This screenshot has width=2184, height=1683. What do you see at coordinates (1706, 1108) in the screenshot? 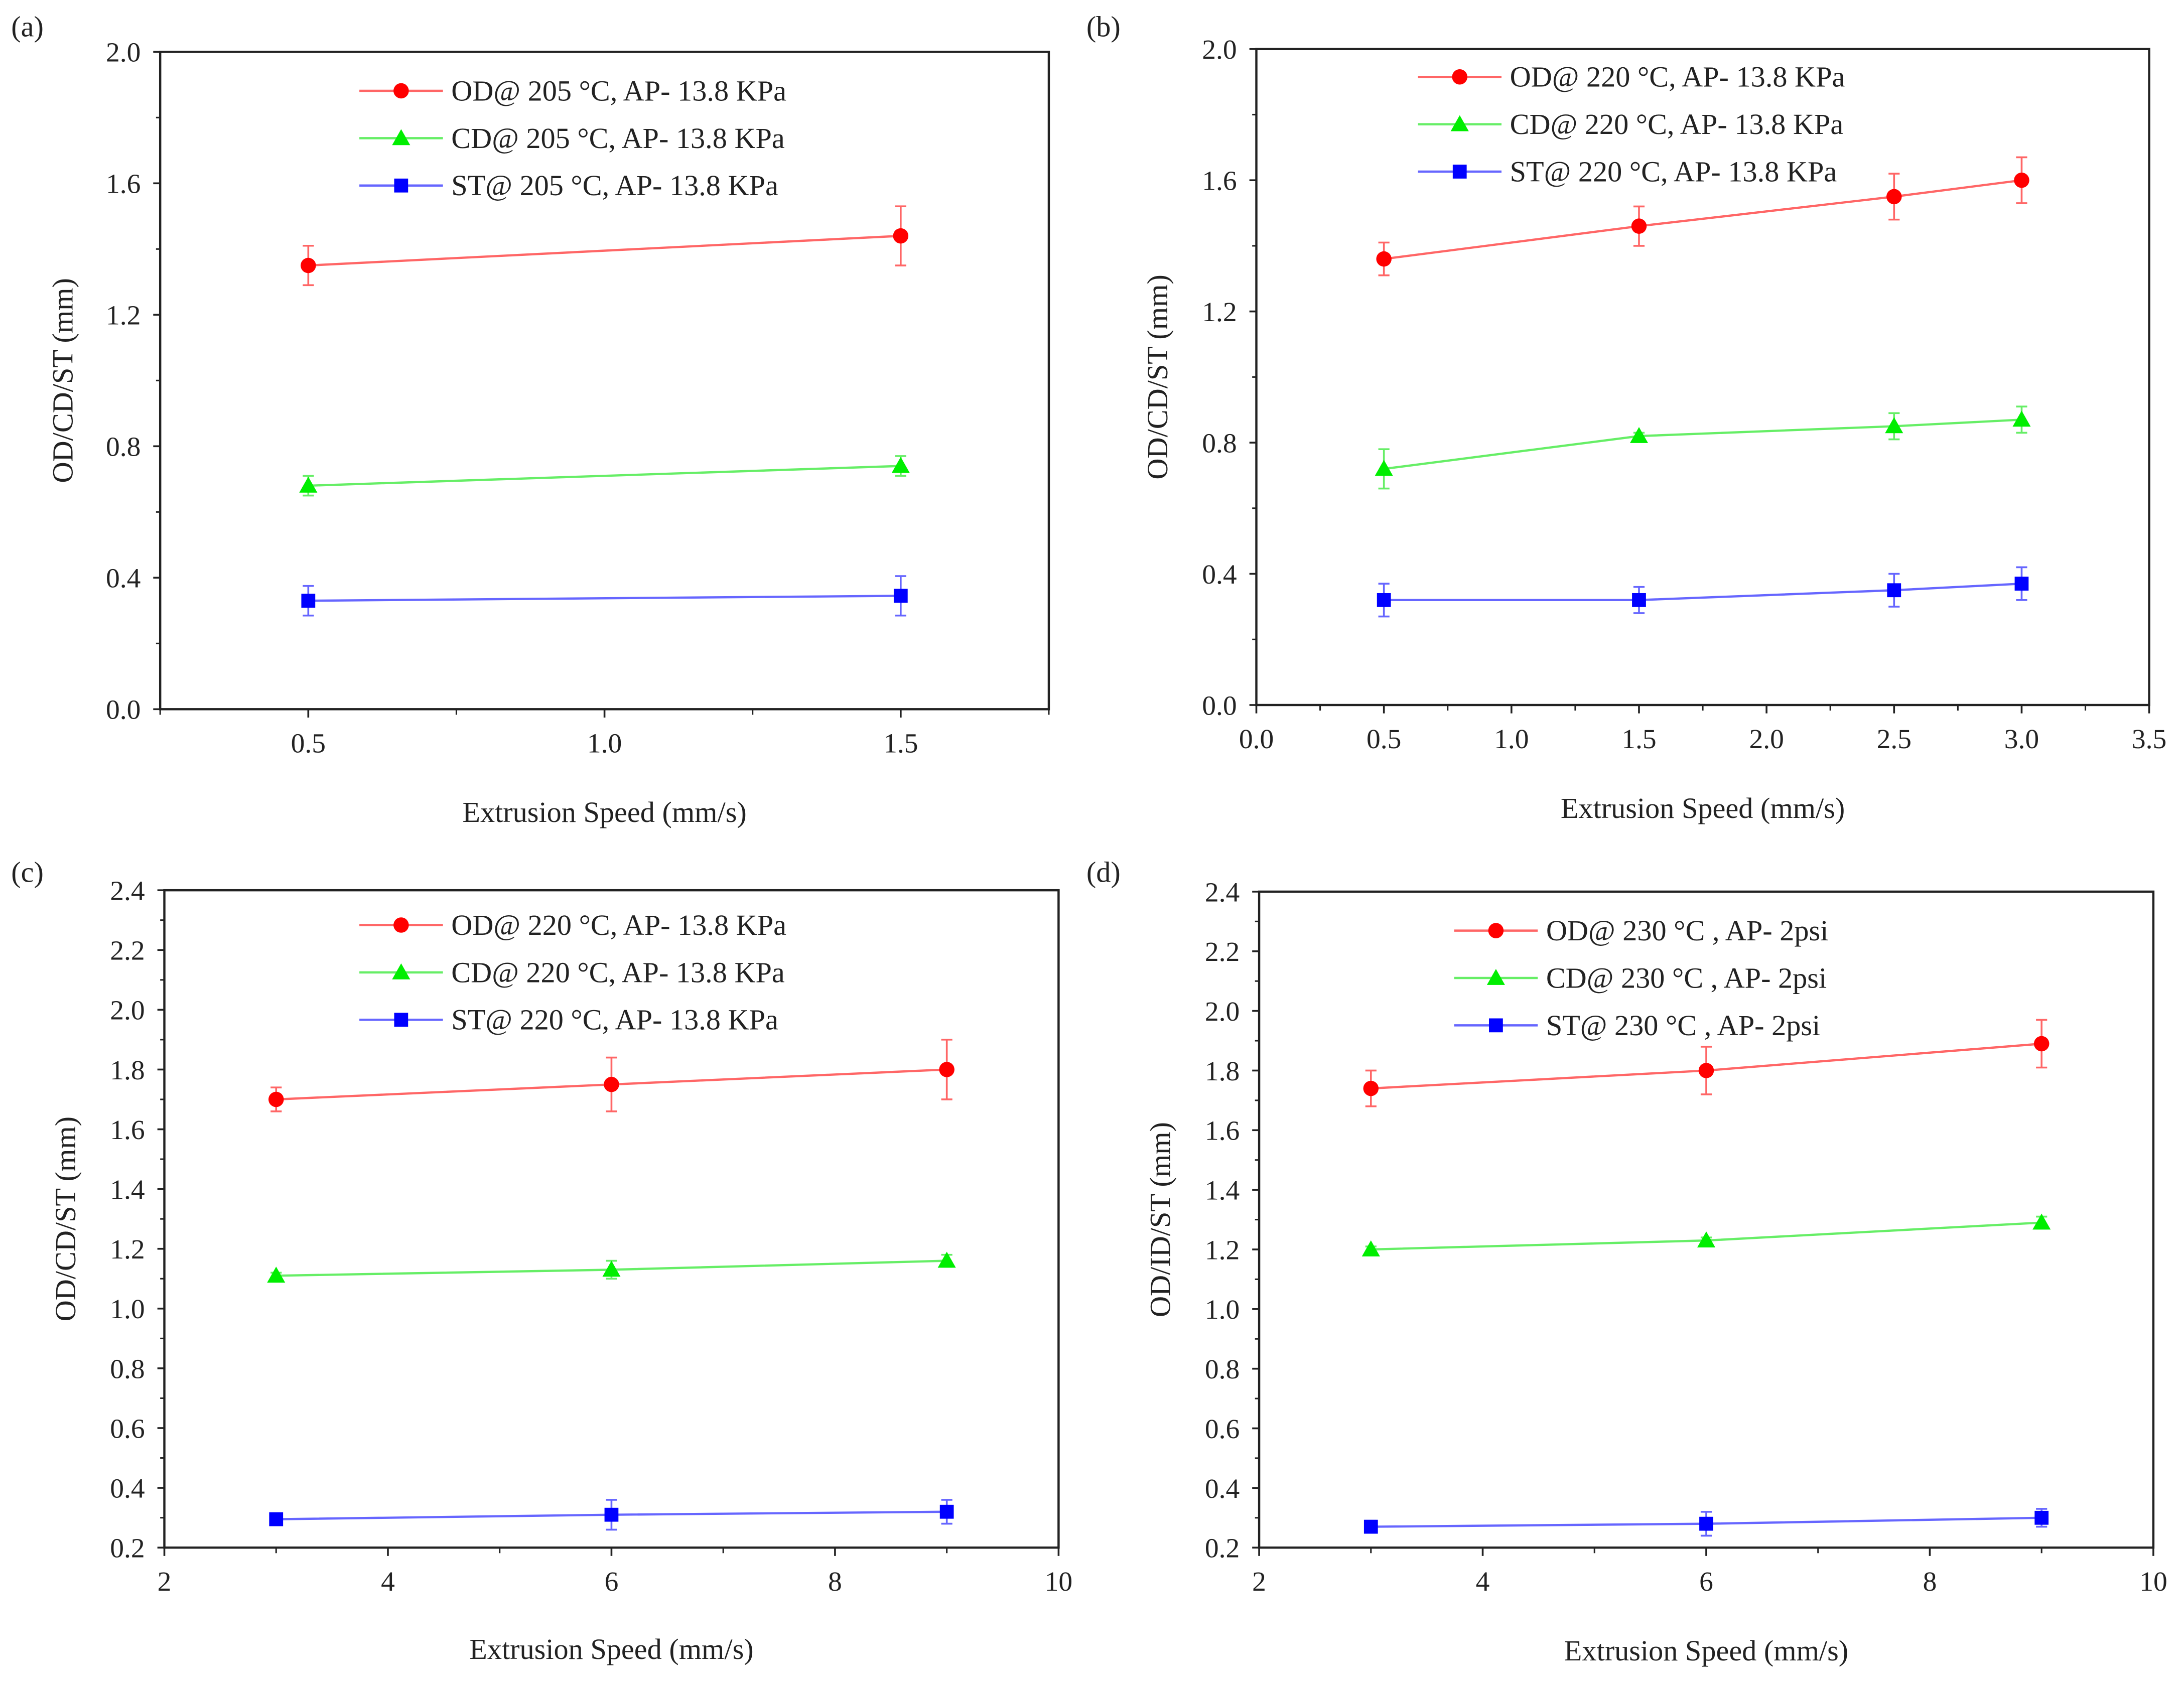
I see `series-cd: CD@ 230 °C , AP- 2psi` at bounding box center [1706, 1108].